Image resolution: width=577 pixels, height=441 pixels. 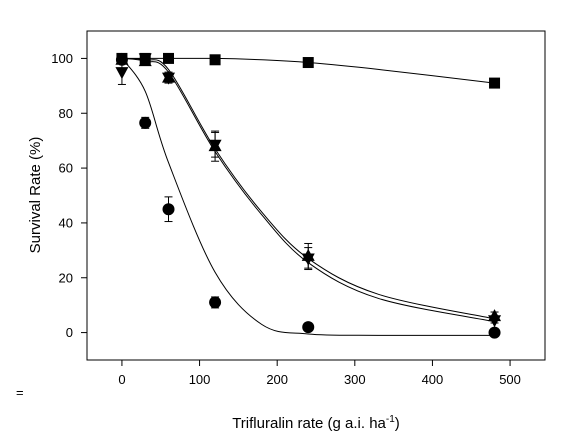 What do you see at coordinates (66, 168) in the screenshot?
I see `y-tick-label: 60` at bounding box center [66, 168].